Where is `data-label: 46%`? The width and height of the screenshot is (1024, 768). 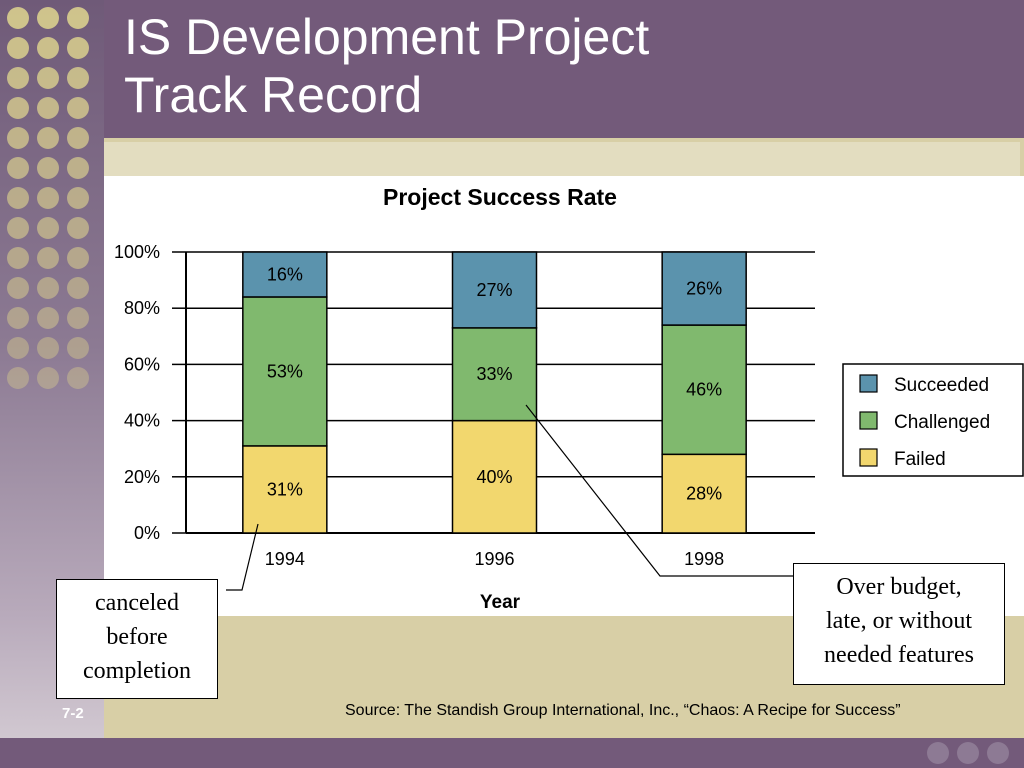 data-label: 46% is located at coordinates (704, 390).